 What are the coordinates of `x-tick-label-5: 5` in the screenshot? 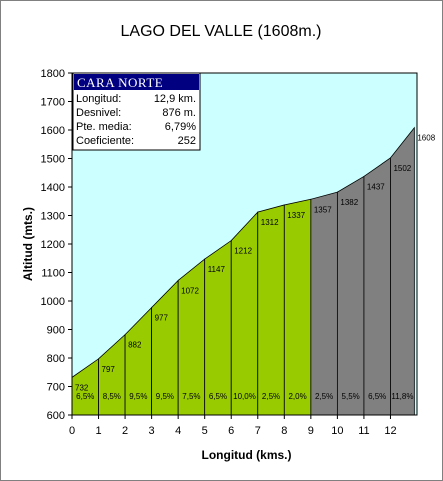 It's located at (205, 431).